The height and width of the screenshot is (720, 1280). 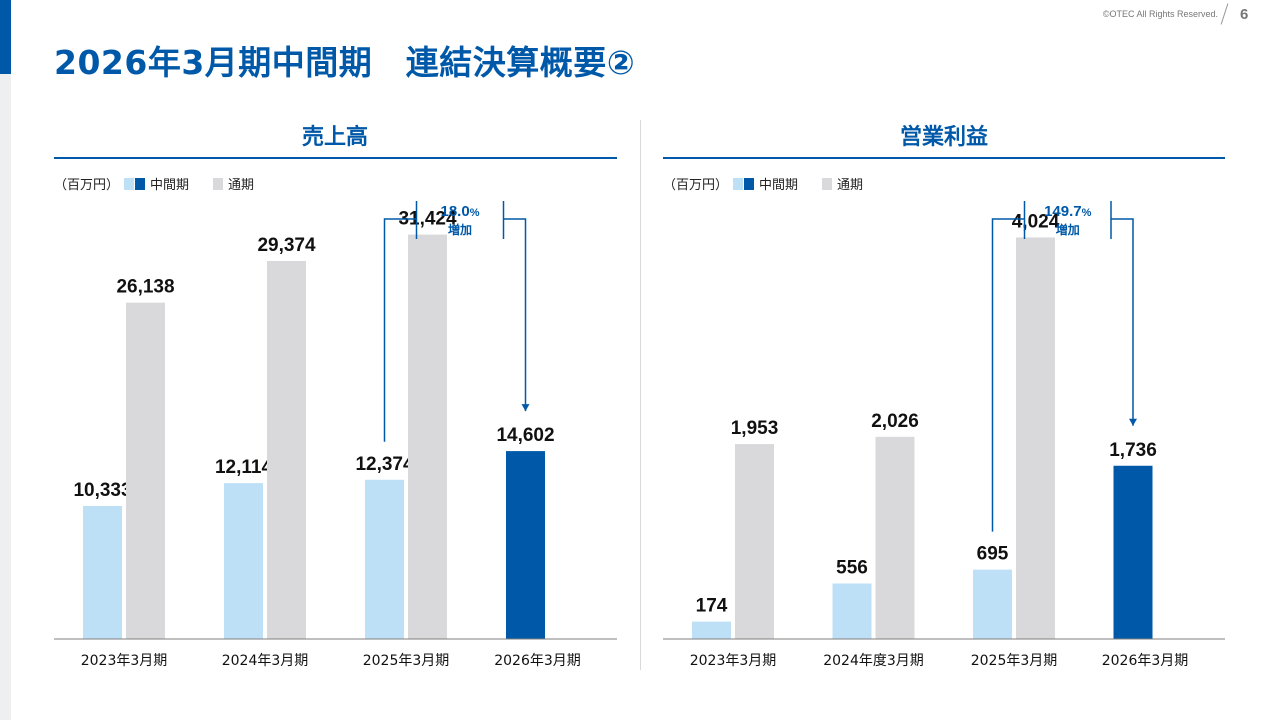 I want to click on chart2-legend-swatch-fullyear, so click(x=827, y=184).